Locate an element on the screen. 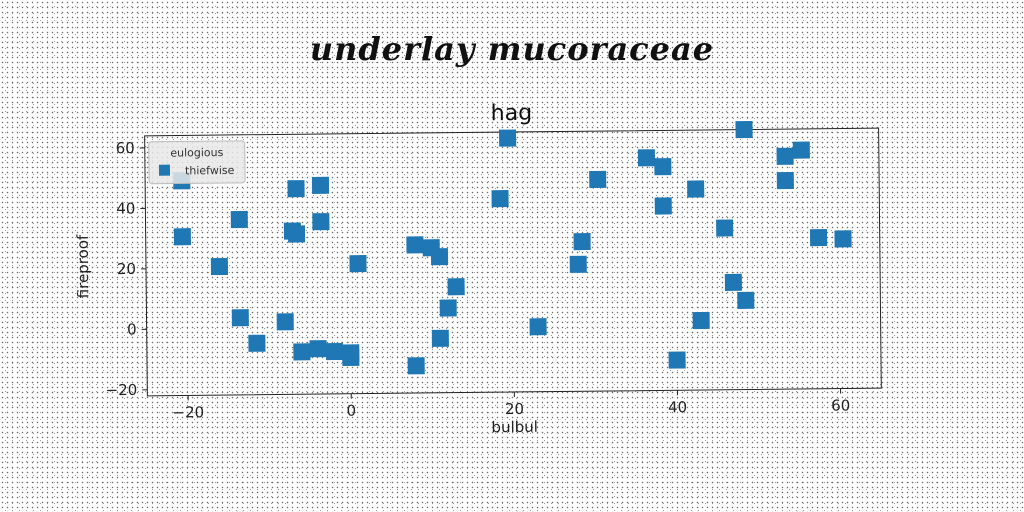 The height and width of the screenshot is (512, 1024). legend-title: eulogious is located at coordinates (196, 153).